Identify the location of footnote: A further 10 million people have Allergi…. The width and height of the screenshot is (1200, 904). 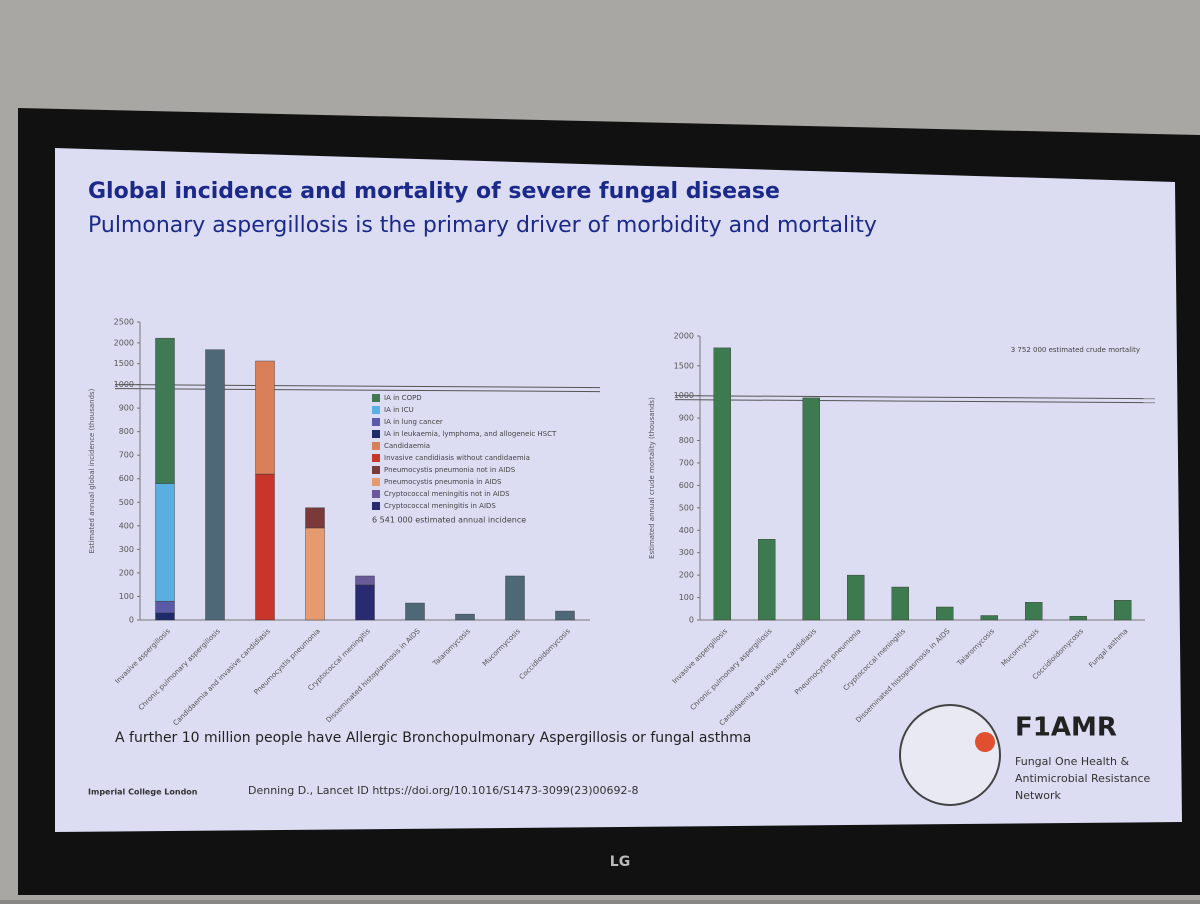
(433, 738).